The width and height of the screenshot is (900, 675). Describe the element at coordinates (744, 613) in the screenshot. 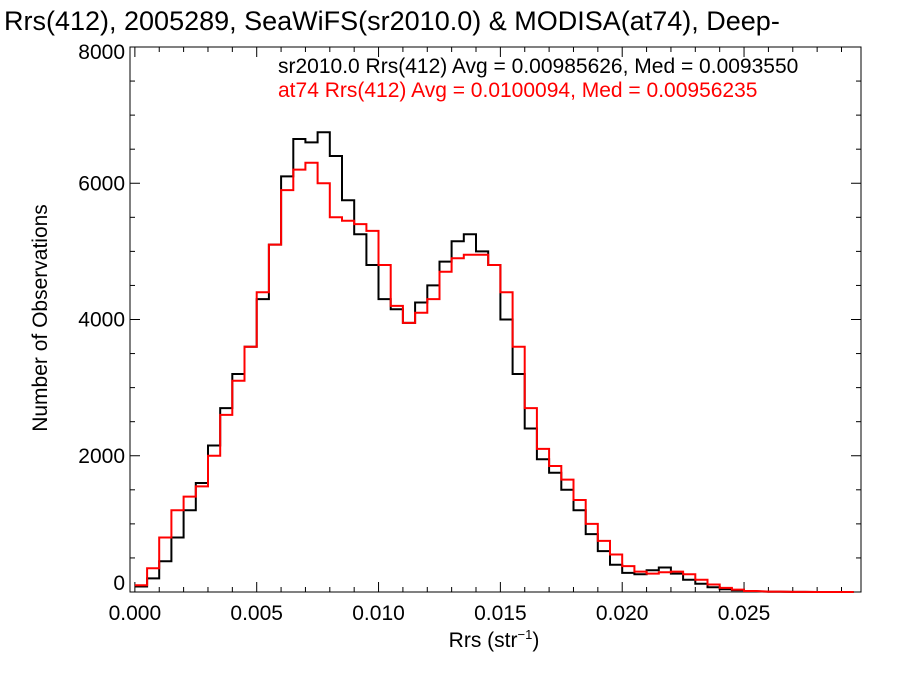

I see `x-tick-label: 0.025` at that location.